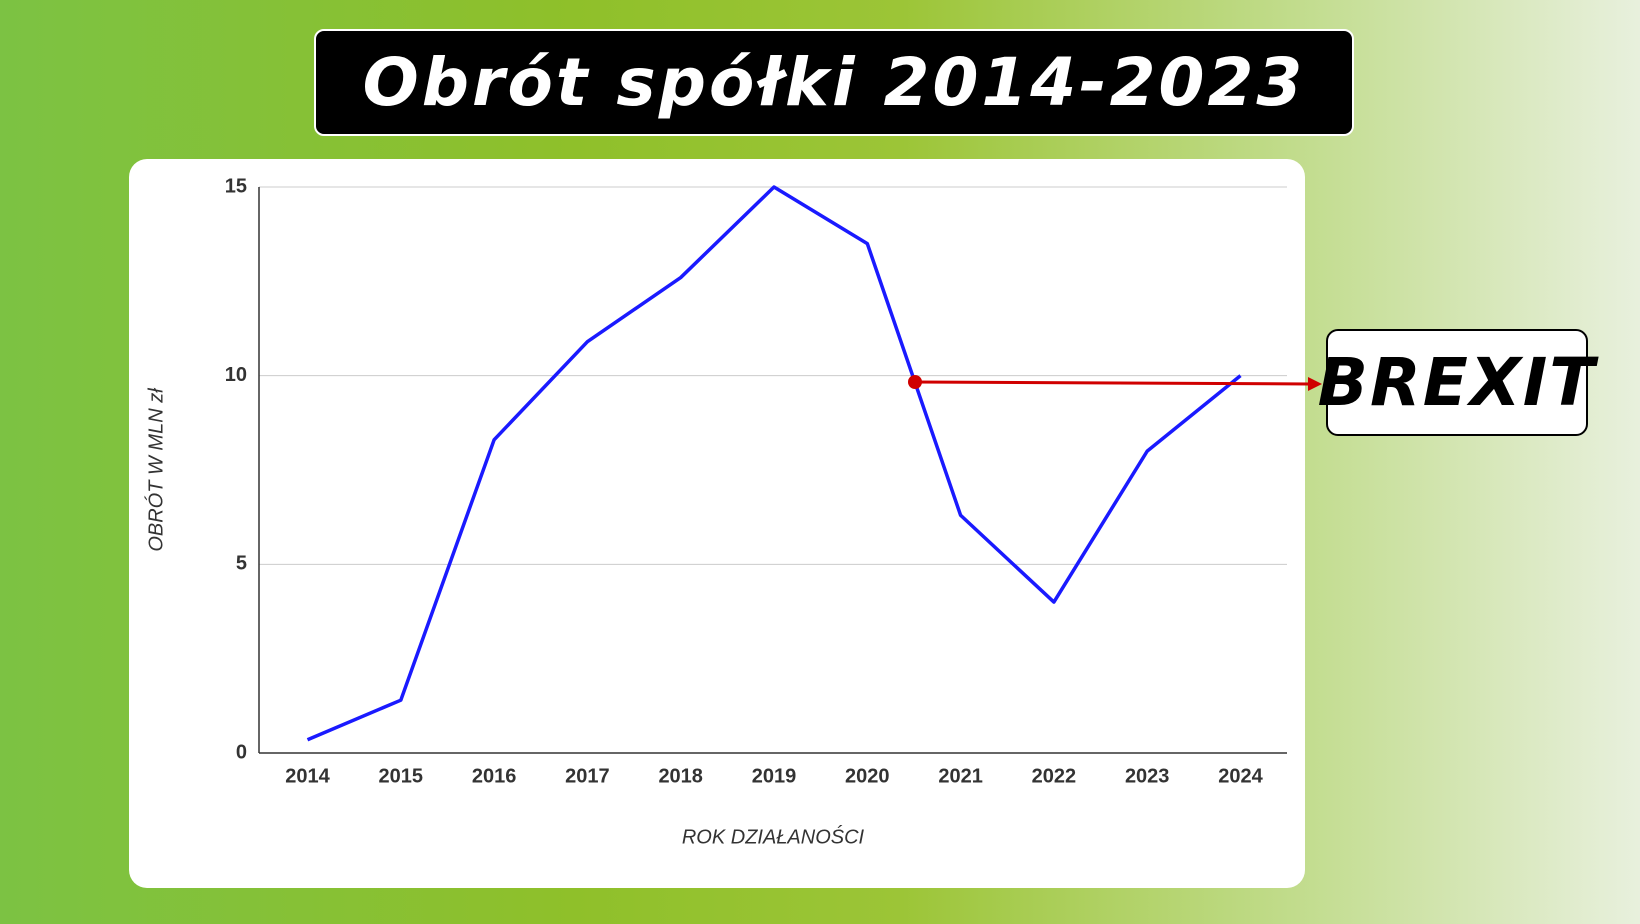 The image size is (1640, 924). What do you see at coordinates (155, 470) in the screenshot?
I see `y-axis-label: OBRÓT W MLN zł` at bounding box center [155, 470].